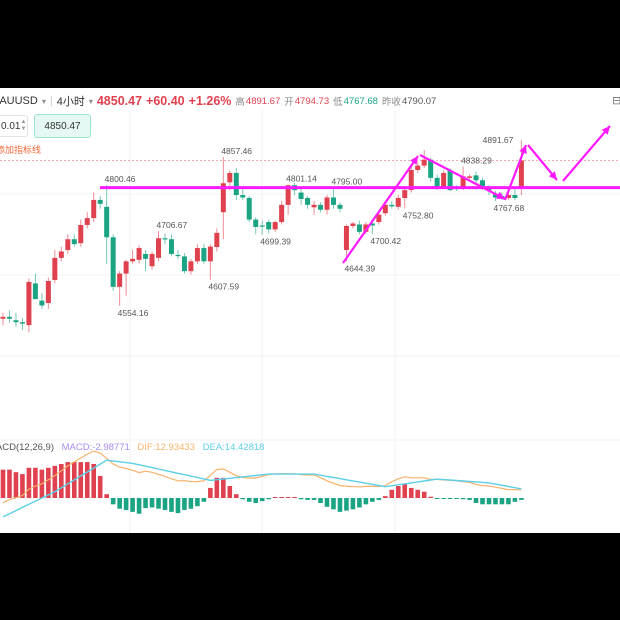 Image resolution: width=620 pixels, height=620 pixels. What do you see at coordinates (301, 179) in the screenshot?
I see `price-label: 4801.14` at bounding box center [301, 179].